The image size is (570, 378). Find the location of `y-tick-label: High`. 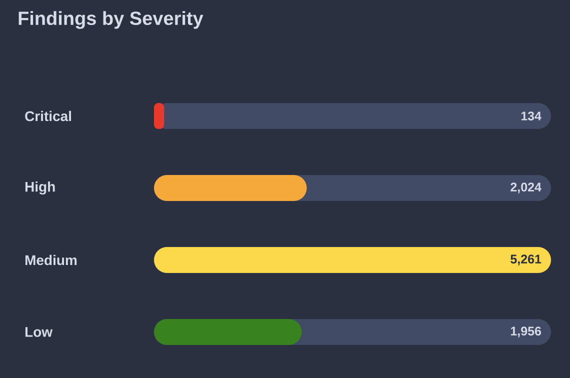

y-tick-label: High is located at coordinates (40, 188).